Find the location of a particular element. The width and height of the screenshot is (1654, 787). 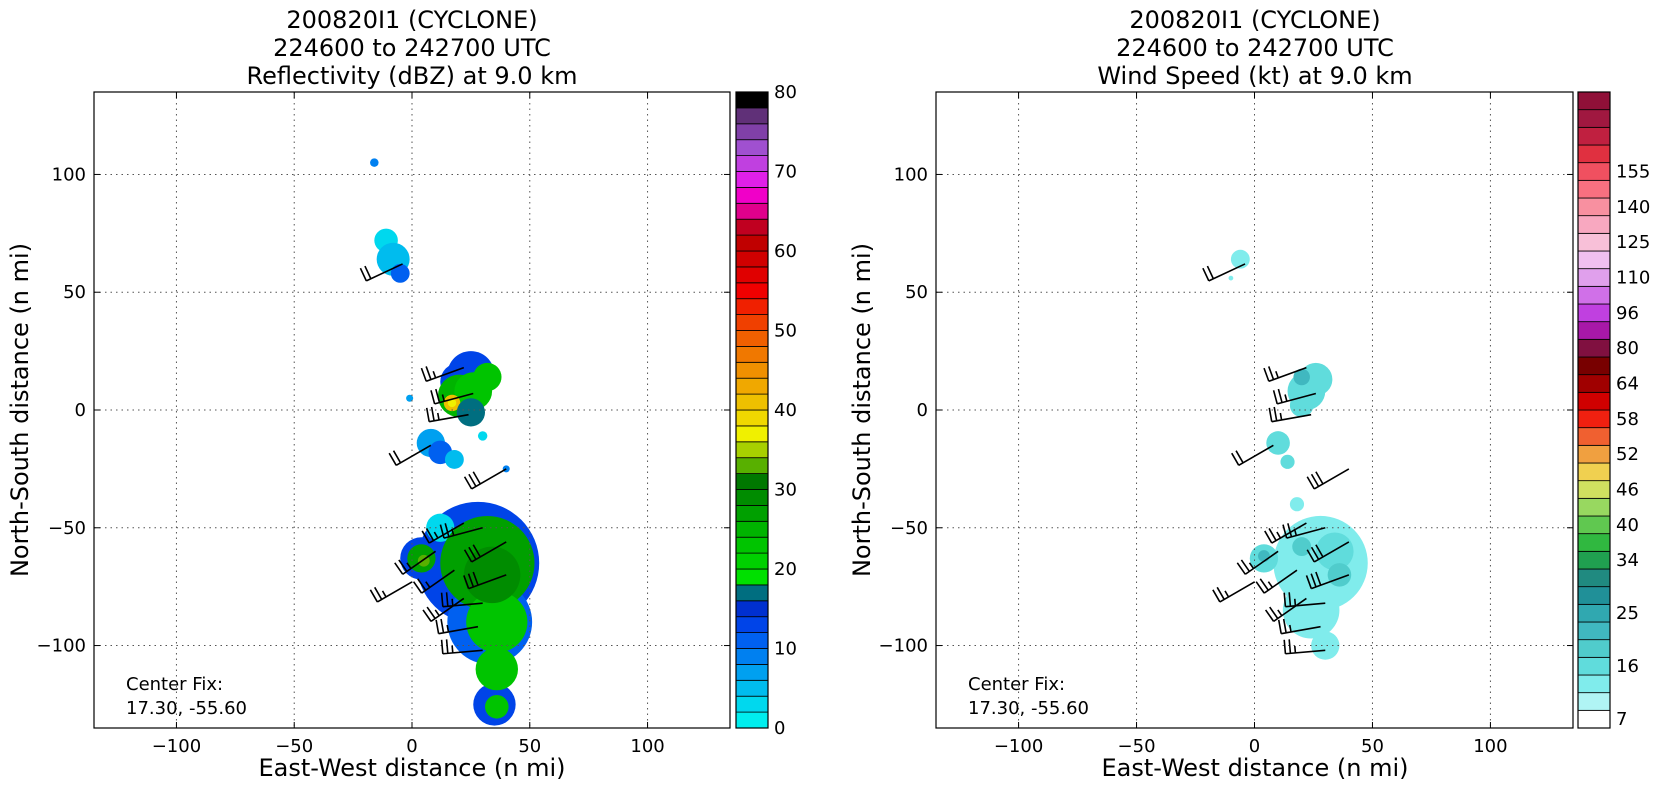

chart-title-line-2: 224600 to 242700 UTC is located at coordinates (412, 48).